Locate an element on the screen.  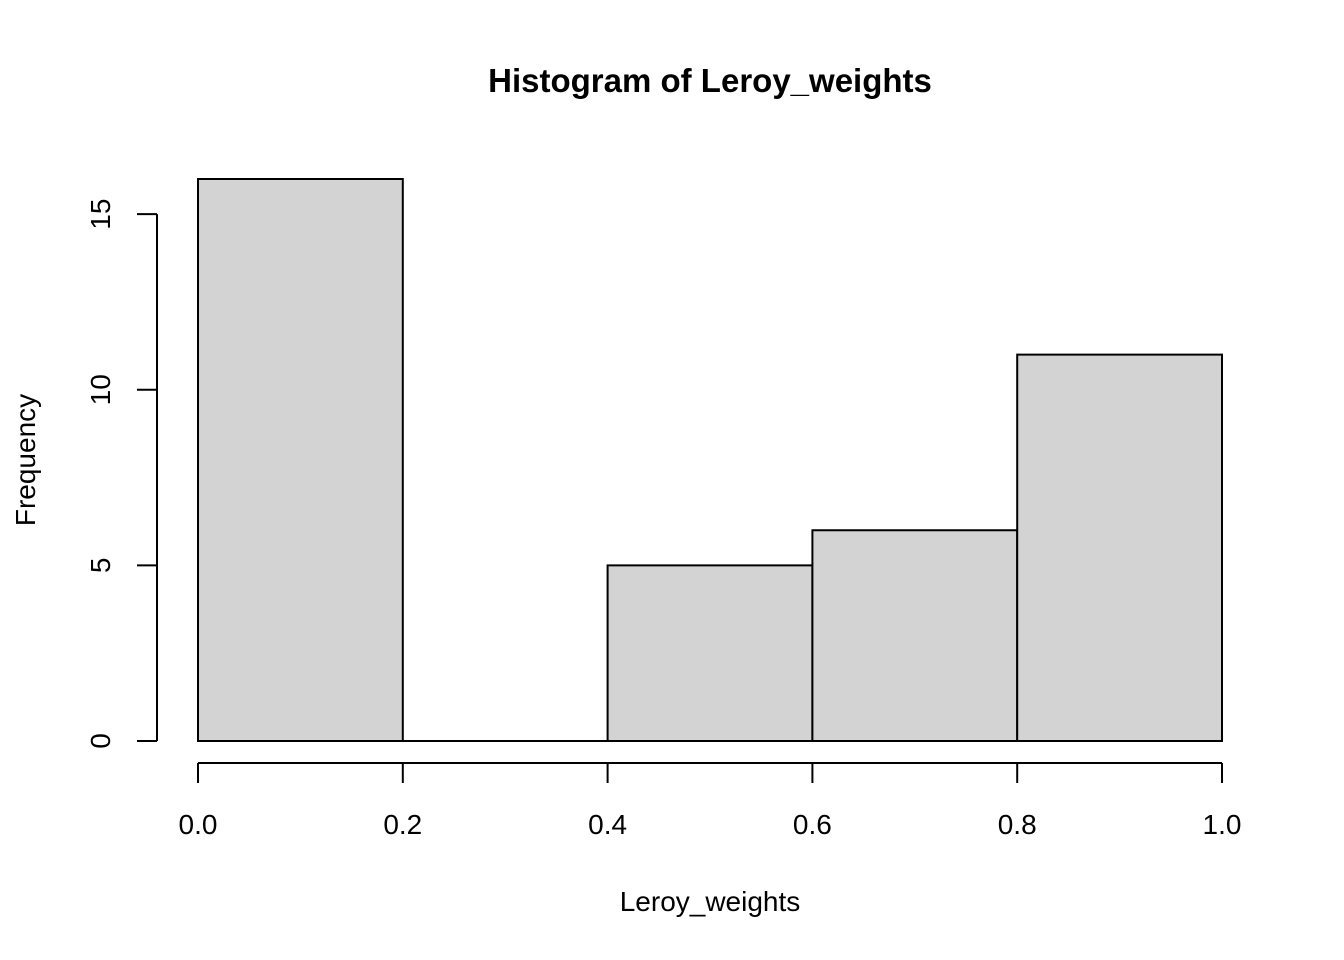
x-tick-label: 0.6 is located at coordinates (812, 824).